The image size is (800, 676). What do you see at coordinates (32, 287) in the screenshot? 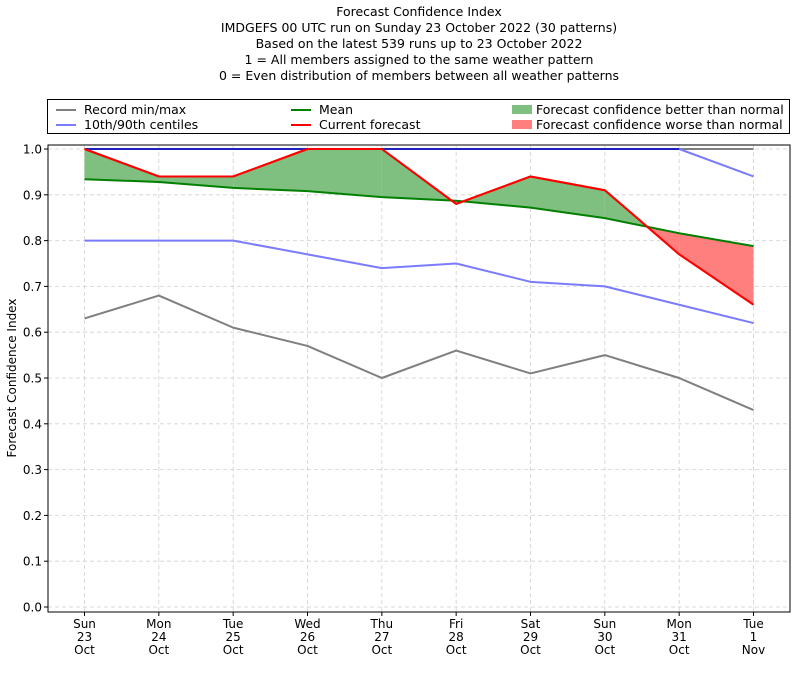
I see `y-tick-label: 0.7` at bounding box center [32, 287].